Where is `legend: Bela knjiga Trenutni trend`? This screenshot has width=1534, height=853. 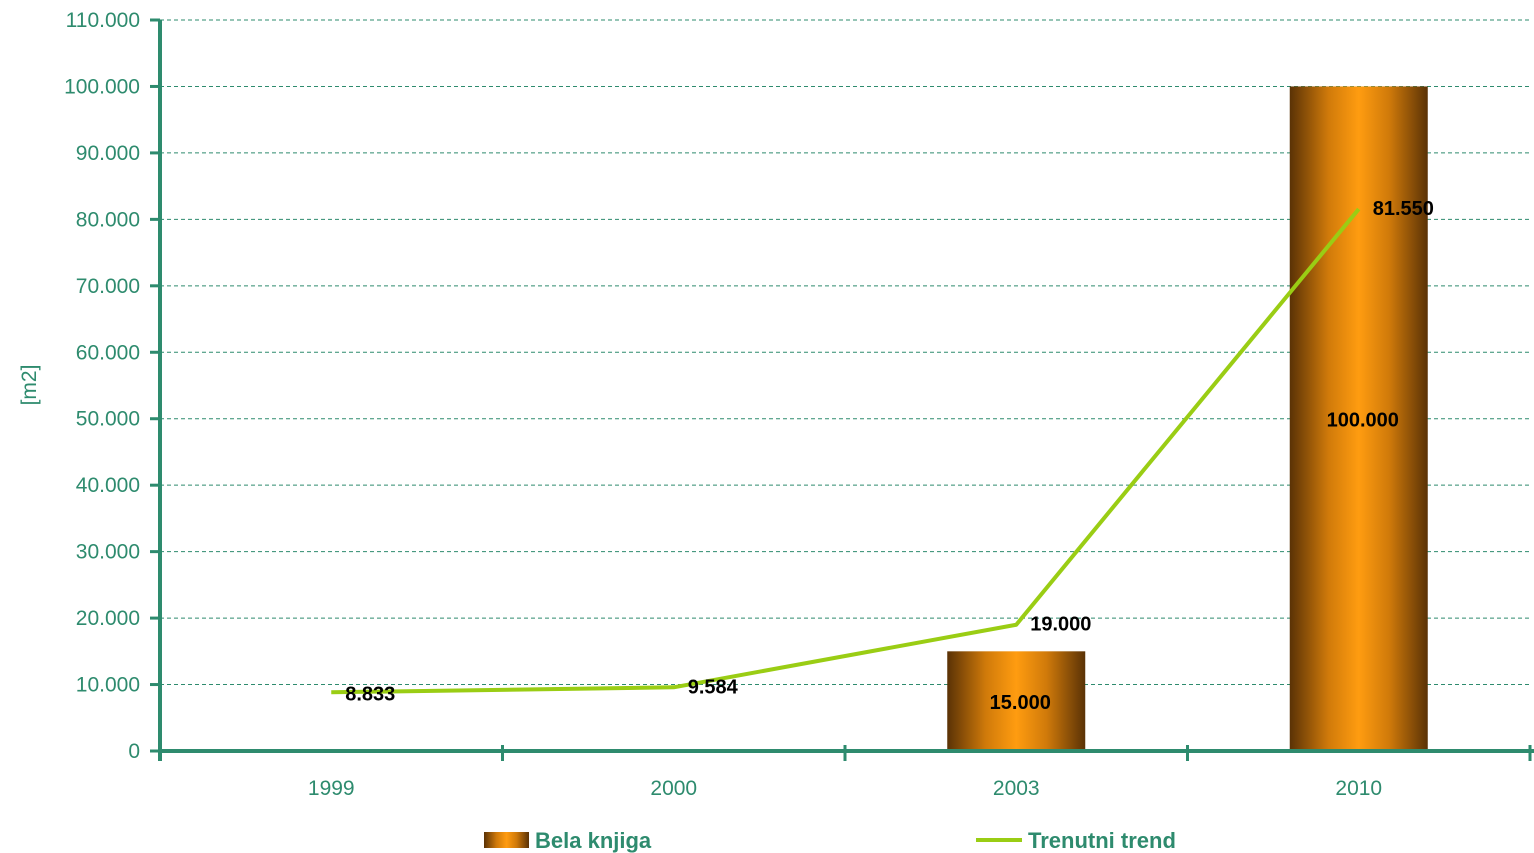 legend: Bela knjiga Trenutni trend is located at coordinates (830, 840).